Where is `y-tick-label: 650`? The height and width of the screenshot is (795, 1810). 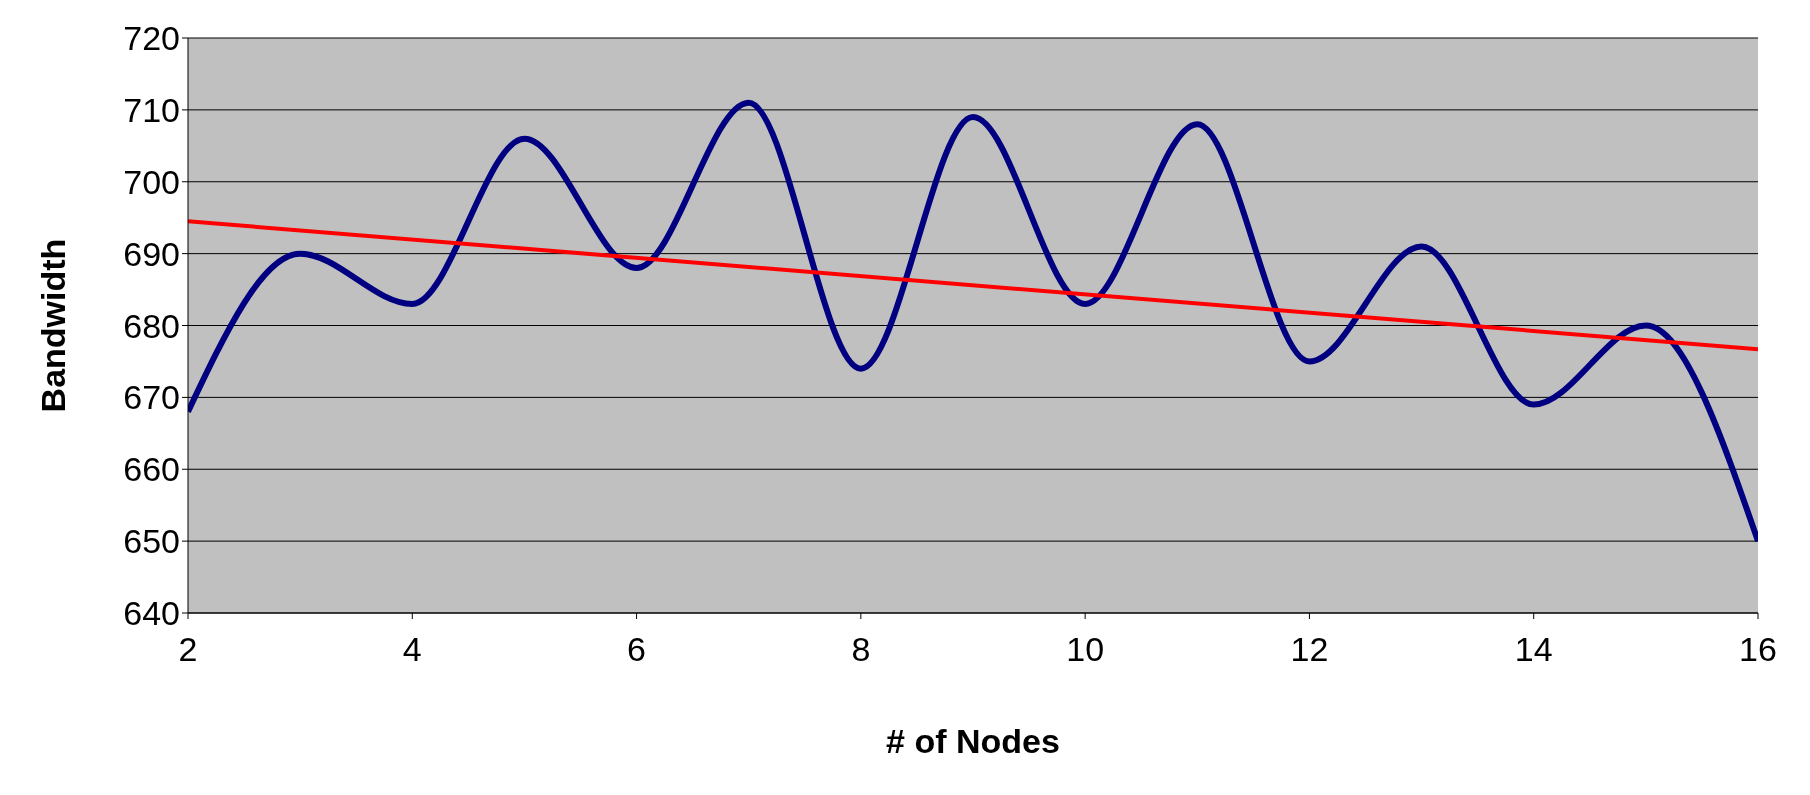
y-tick-label: 650 is located at coordinates (151, 541).